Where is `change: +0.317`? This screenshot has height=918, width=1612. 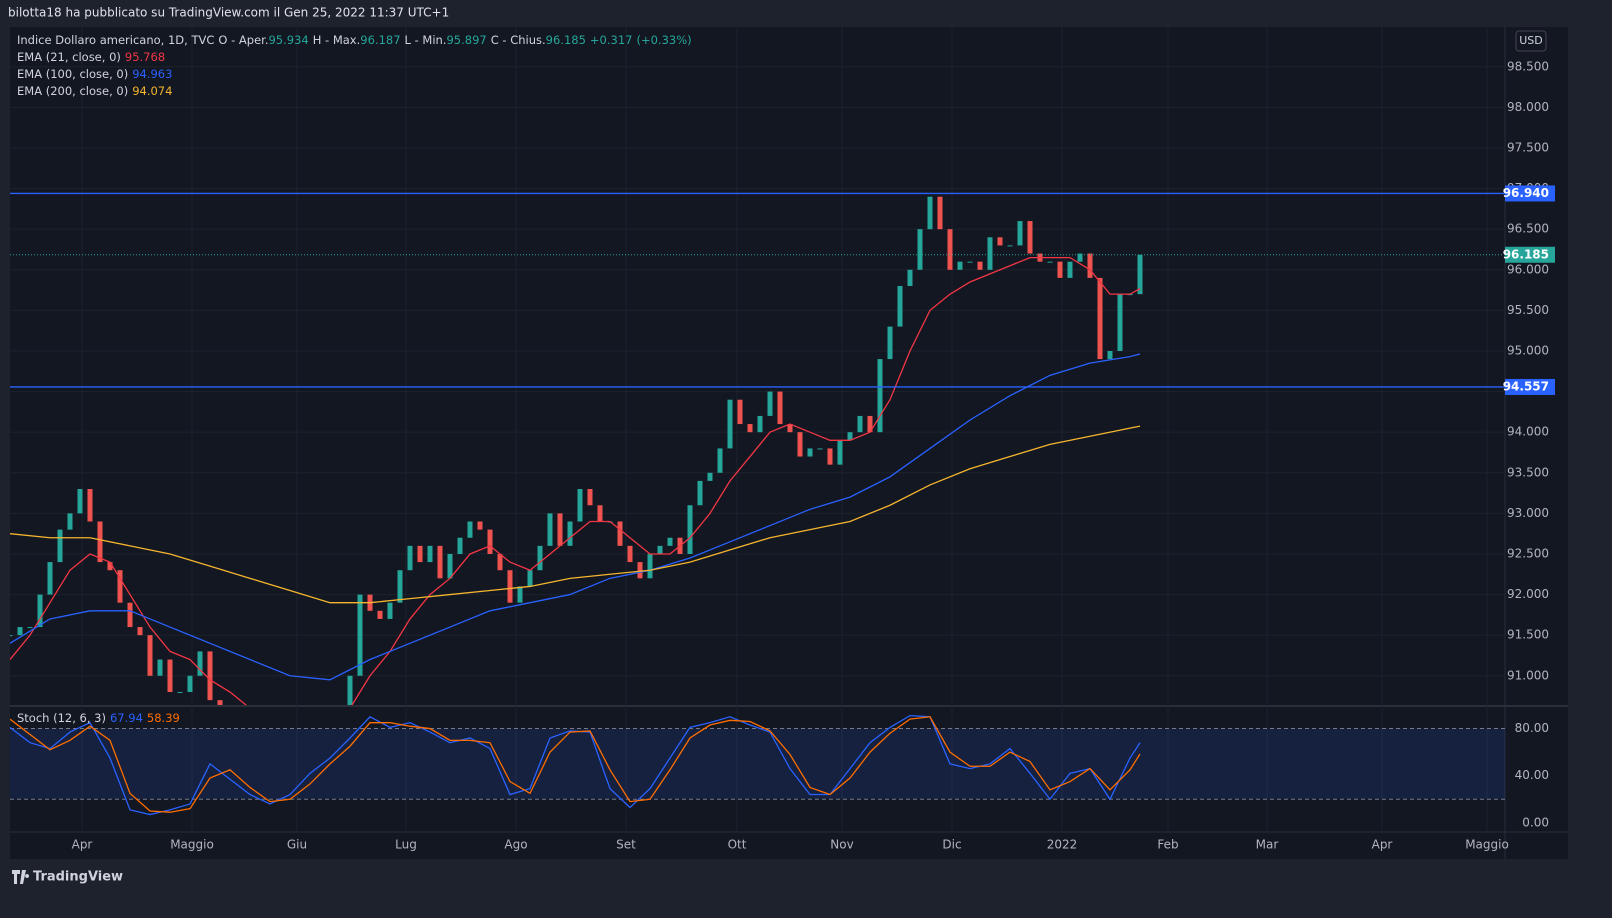
change: +0.317 is located at coordinates (611, 40).